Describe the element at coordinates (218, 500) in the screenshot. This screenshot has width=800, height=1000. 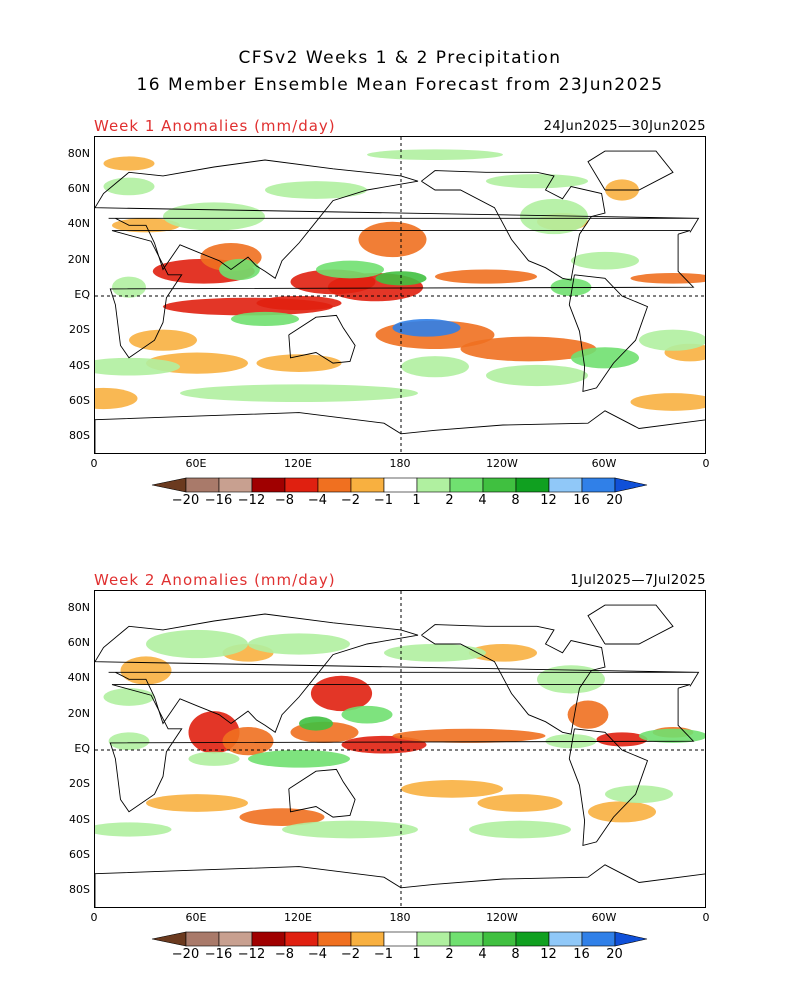
I see `colorbar-tick-label: −16` at that location.